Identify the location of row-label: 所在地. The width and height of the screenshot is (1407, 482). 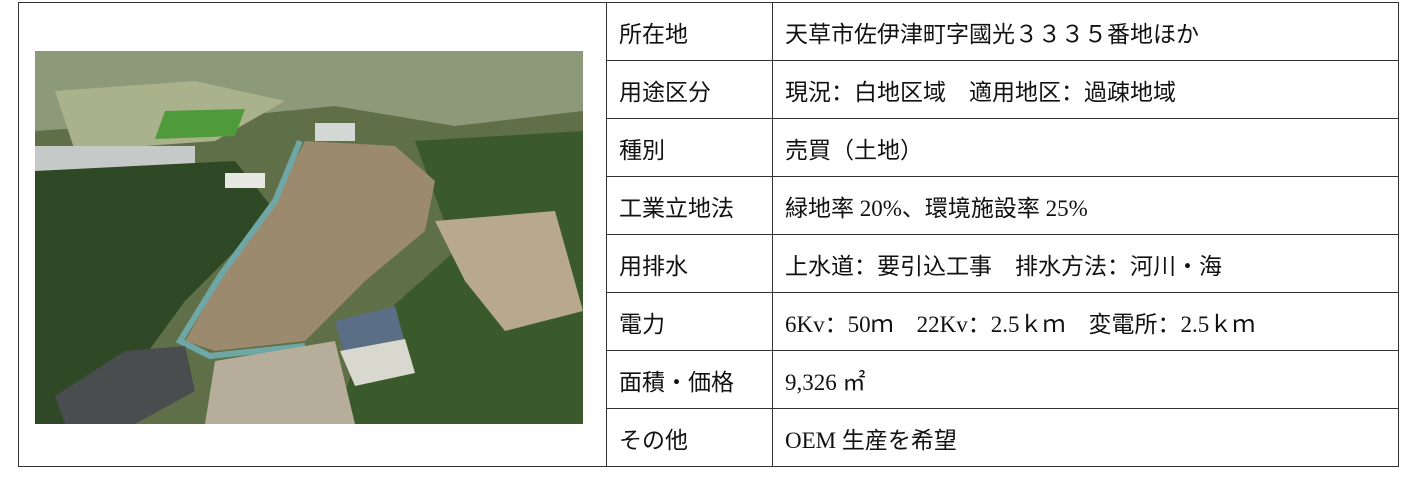
(689, 31).